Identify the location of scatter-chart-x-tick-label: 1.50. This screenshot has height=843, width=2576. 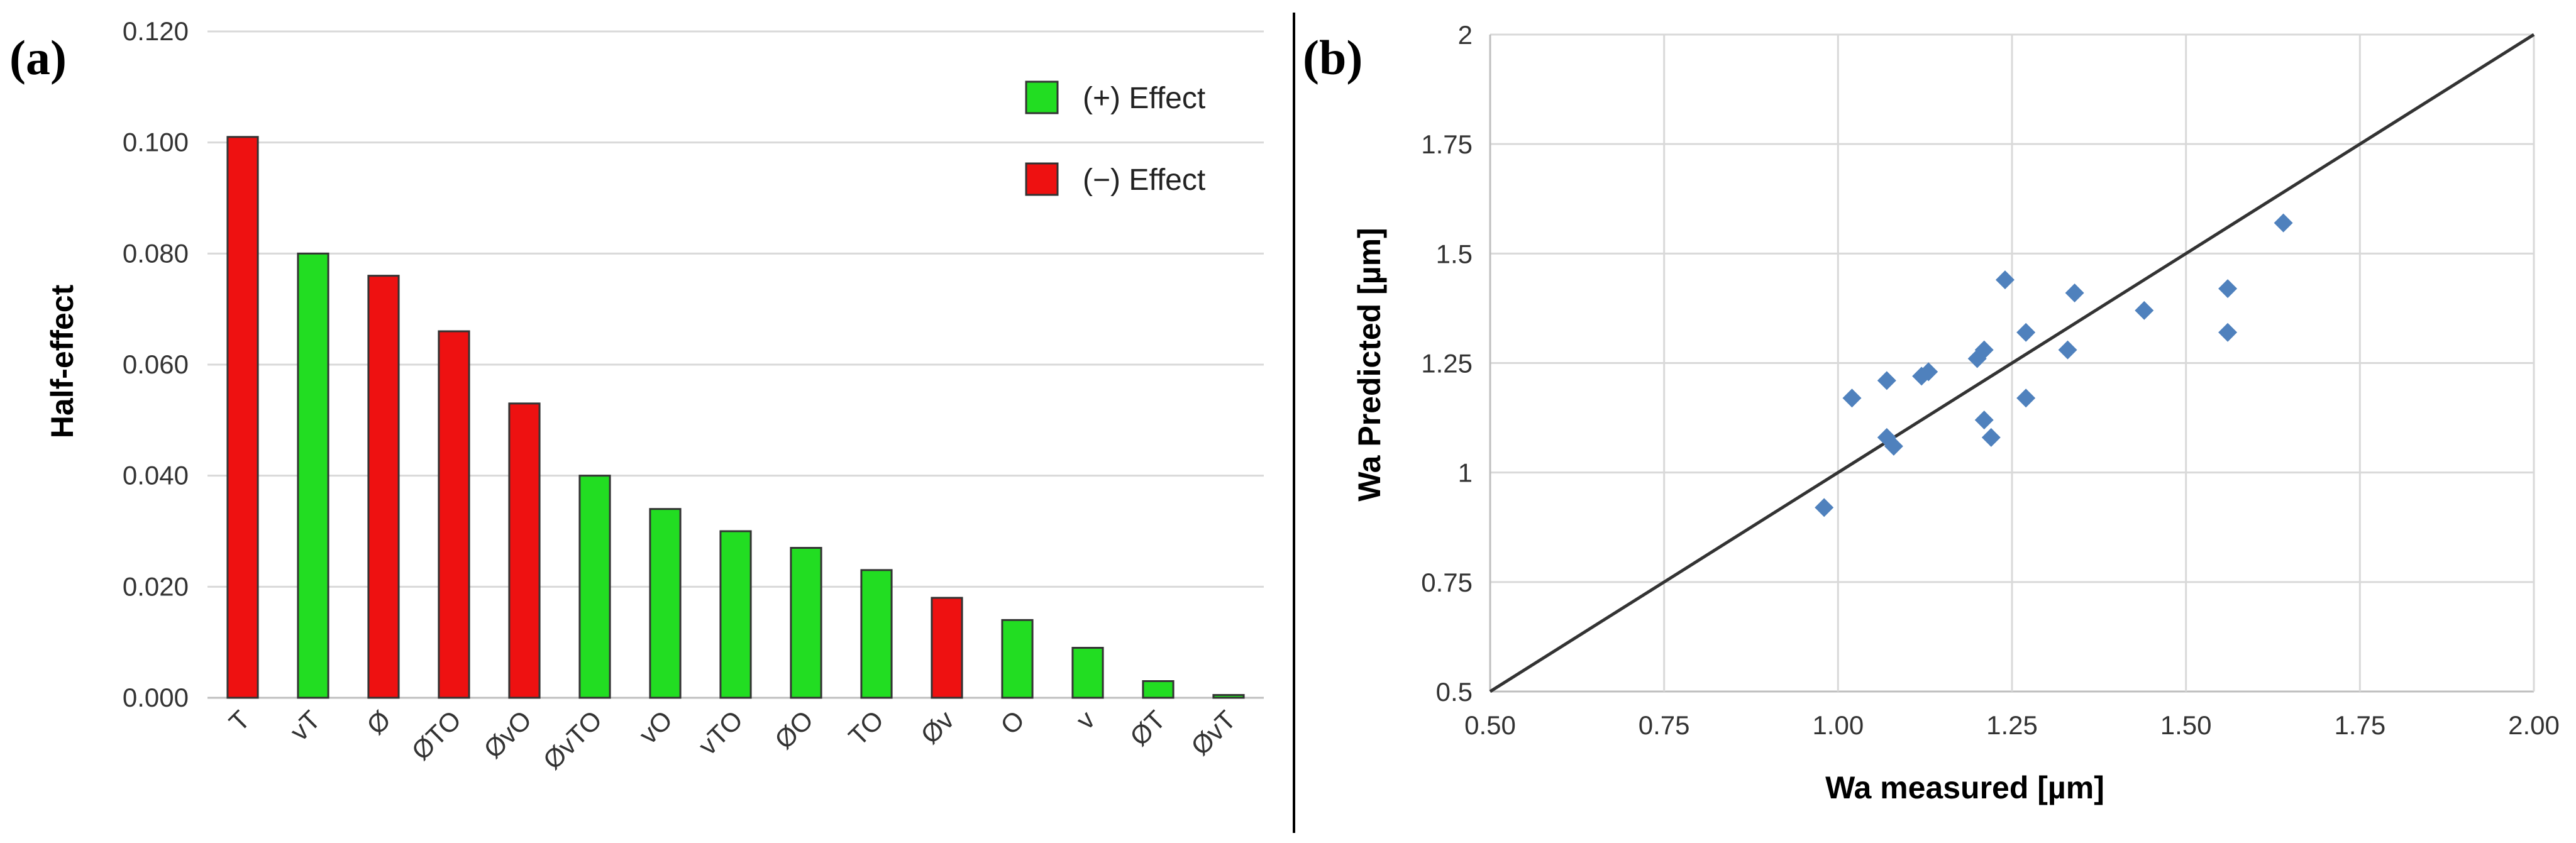
(2186, 725).